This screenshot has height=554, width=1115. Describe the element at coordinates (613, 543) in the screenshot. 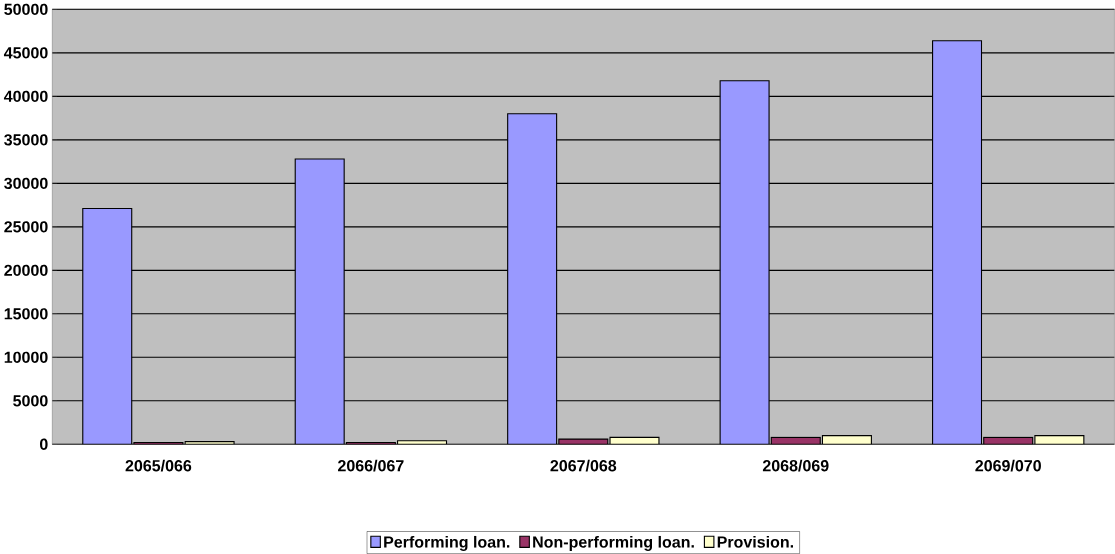

I see `legend-label: Non-performing loan.` at that location.